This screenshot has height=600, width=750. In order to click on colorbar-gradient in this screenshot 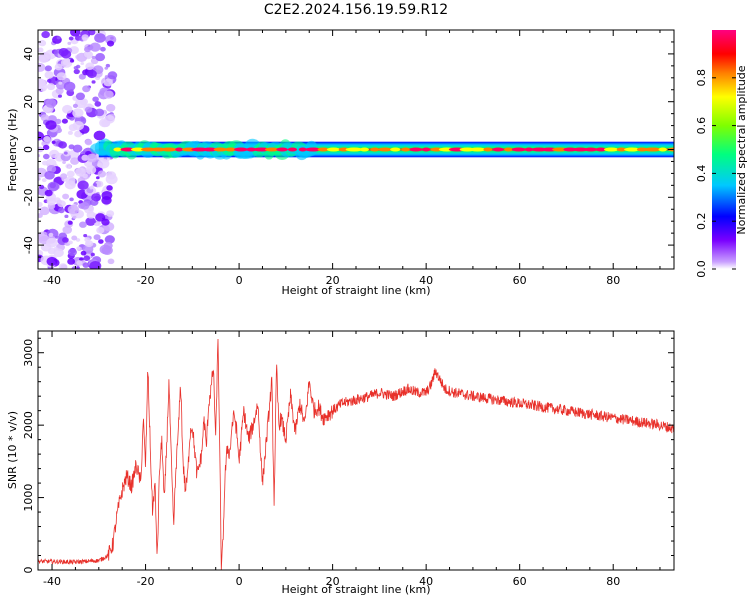, I will do `click(724, 149)`.